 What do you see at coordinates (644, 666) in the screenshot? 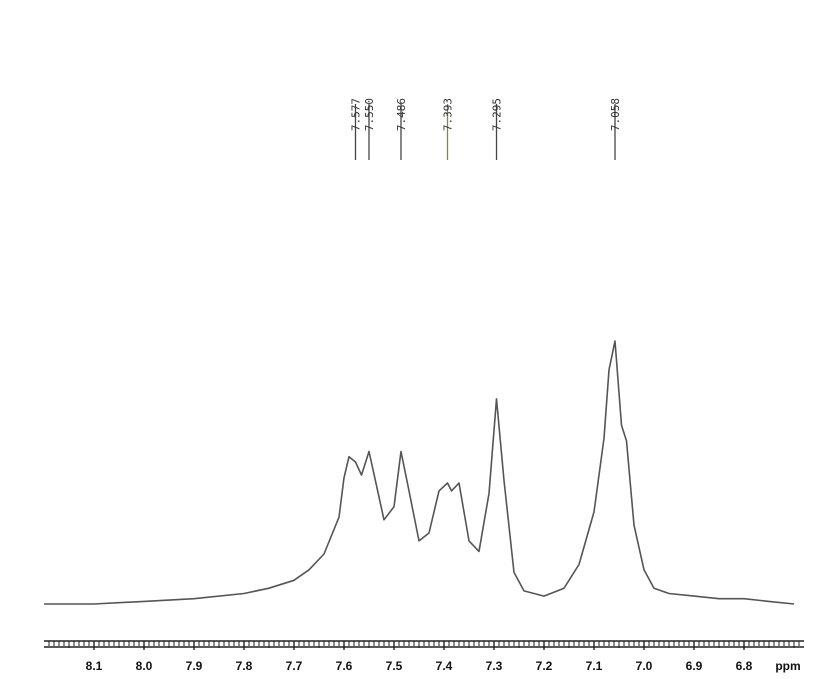
I see `x-axis-tick-label: 7.0` at bounding box center [644, 666].